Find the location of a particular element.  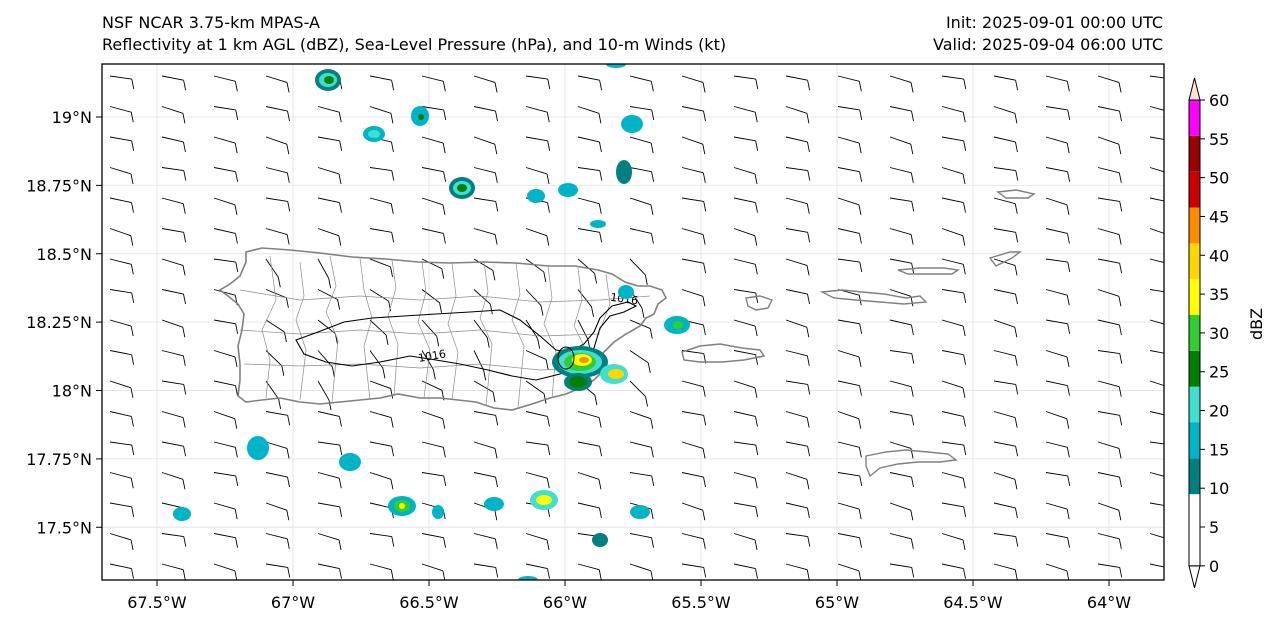

colorbar-tick-label: 40 is located at coordinates (1219, 255).